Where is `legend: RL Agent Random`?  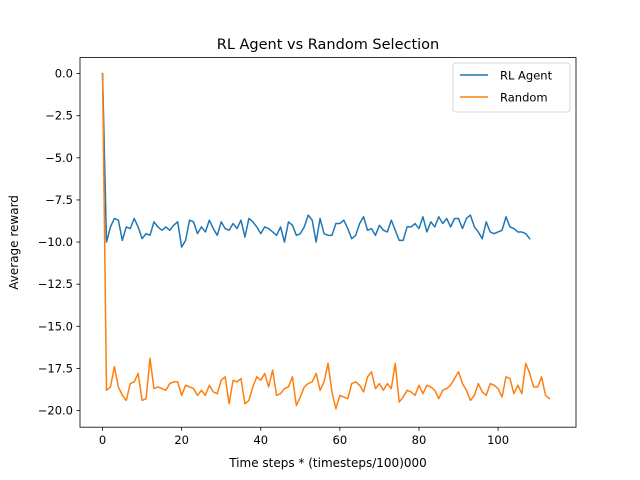
legend: RL Agent Random is located at coordinates (511, 87).